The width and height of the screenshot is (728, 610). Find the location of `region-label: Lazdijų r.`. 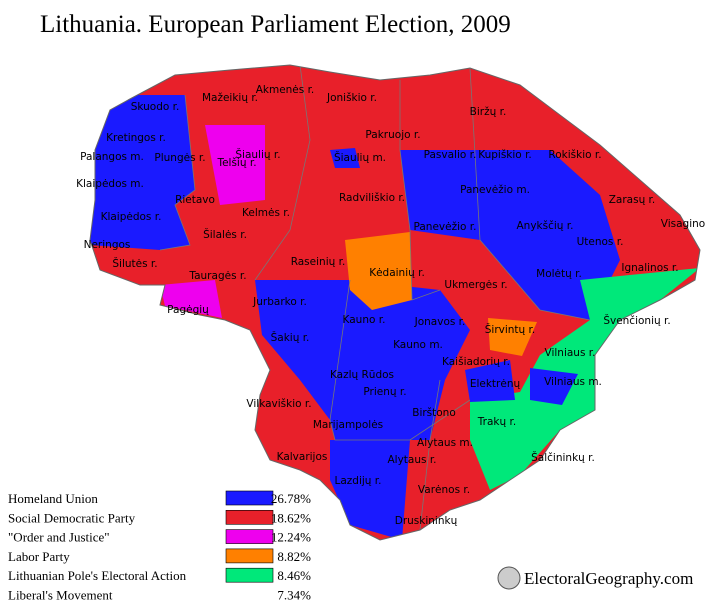

region-label: Lazdijų r. is located at coordinates (358, 481).